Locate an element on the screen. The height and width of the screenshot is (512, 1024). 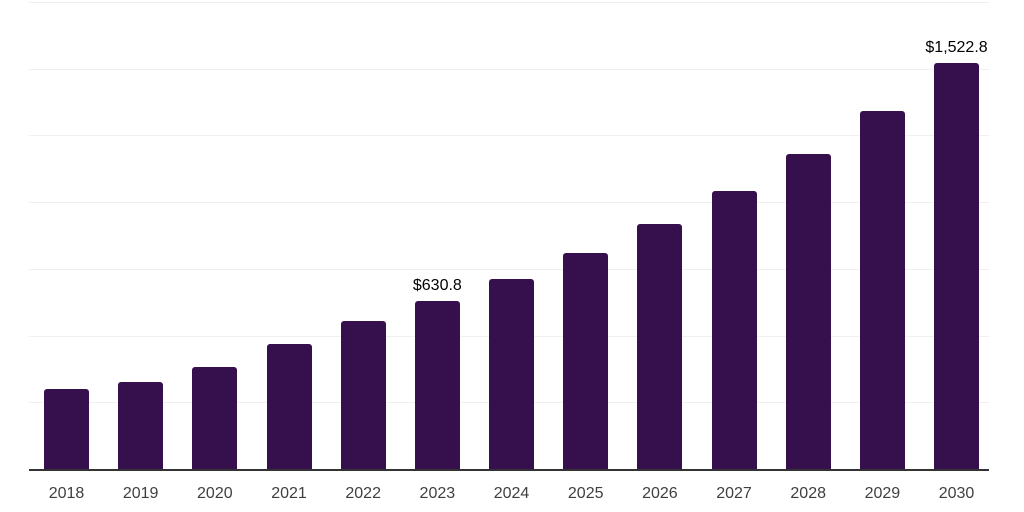
bar-2022 is located at coordinates (363, 395).